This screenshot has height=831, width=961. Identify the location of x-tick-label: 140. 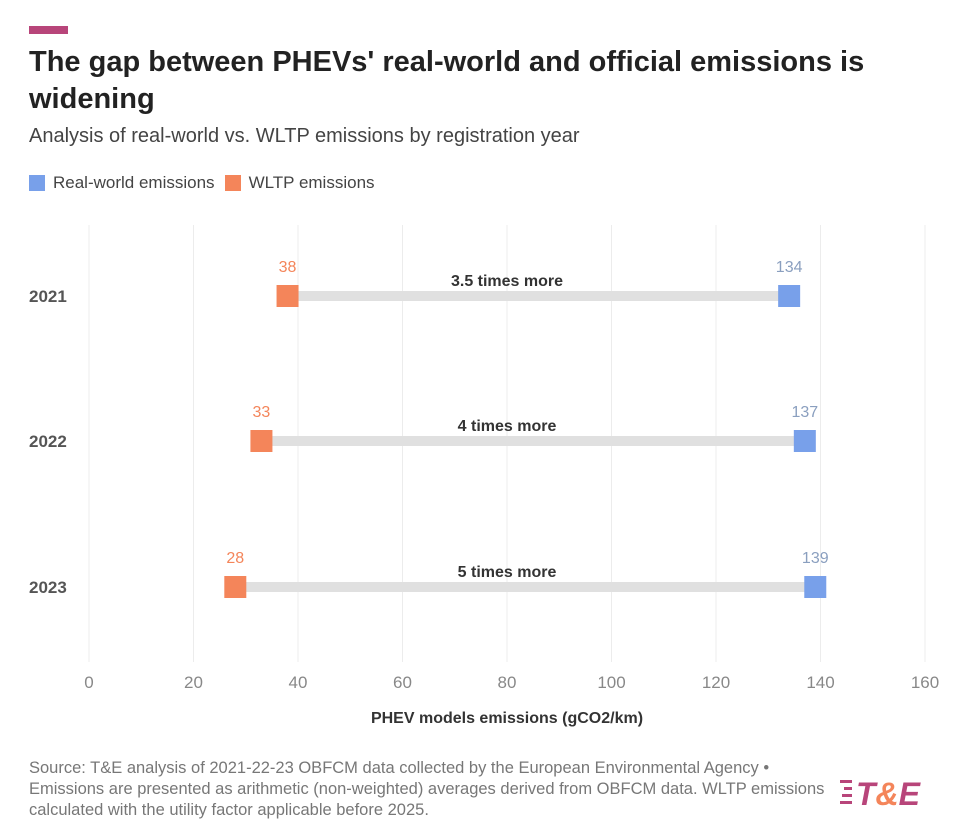
(820, 682).